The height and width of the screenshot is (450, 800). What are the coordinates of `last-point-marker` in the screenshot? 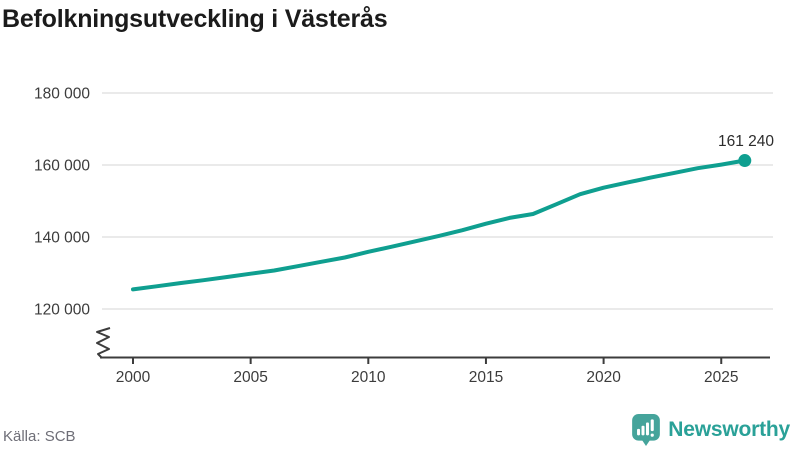 It's located at (745, 161).